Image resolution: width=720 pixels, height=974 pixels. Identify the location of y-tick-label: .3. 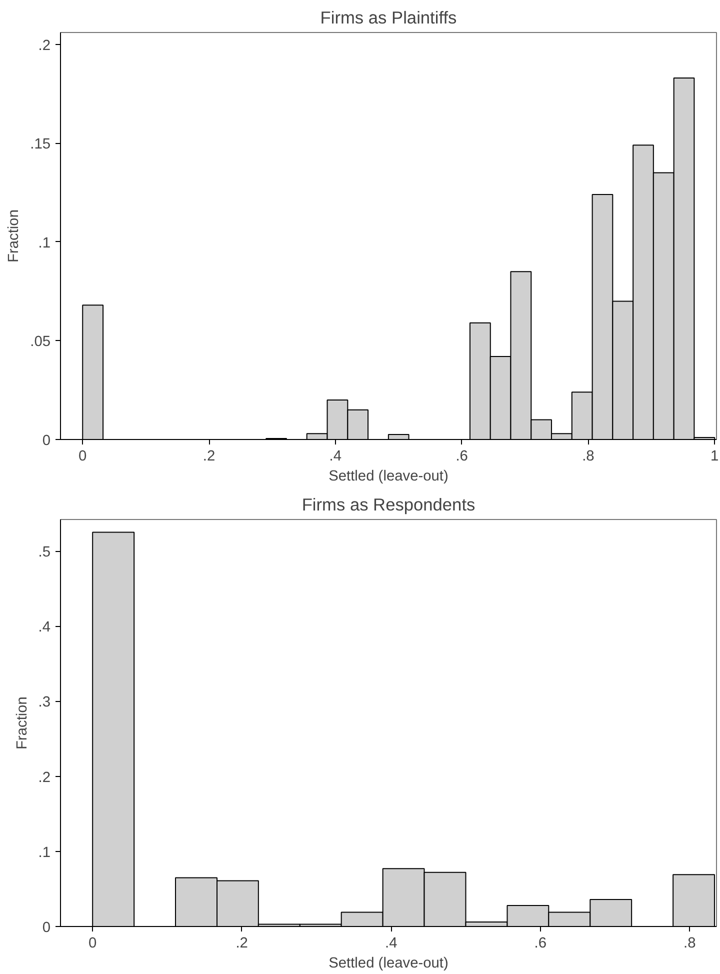
(44, 702).